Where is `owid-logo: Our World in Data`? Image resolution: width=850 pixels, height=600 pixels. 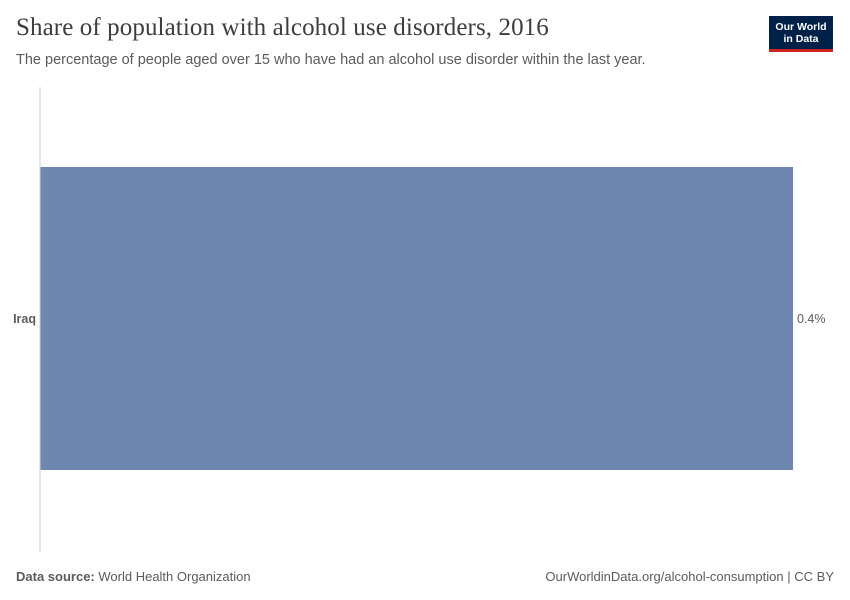 owid-logo: Our World in Data is located at coordinates (801, 34).